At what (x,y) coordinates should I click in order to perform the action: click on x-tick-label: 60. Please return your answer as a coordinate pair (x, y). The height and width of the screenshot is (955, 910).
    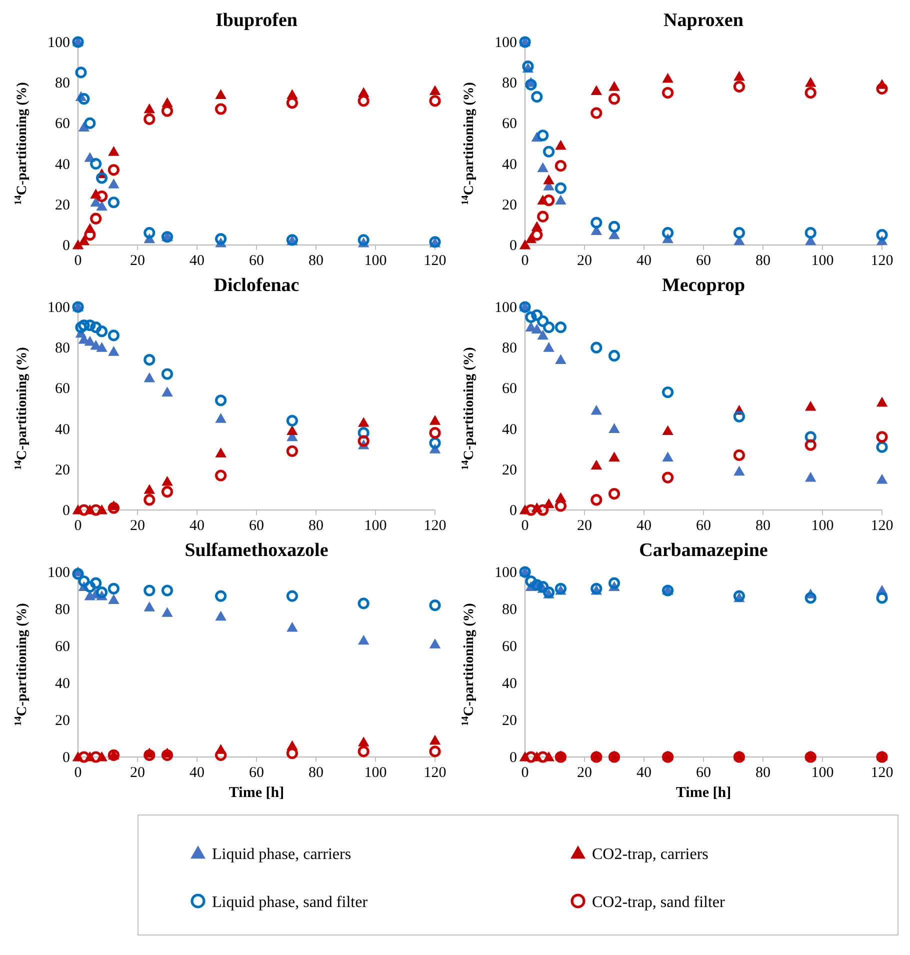
    Looking at the image, I should click on (703, 773).